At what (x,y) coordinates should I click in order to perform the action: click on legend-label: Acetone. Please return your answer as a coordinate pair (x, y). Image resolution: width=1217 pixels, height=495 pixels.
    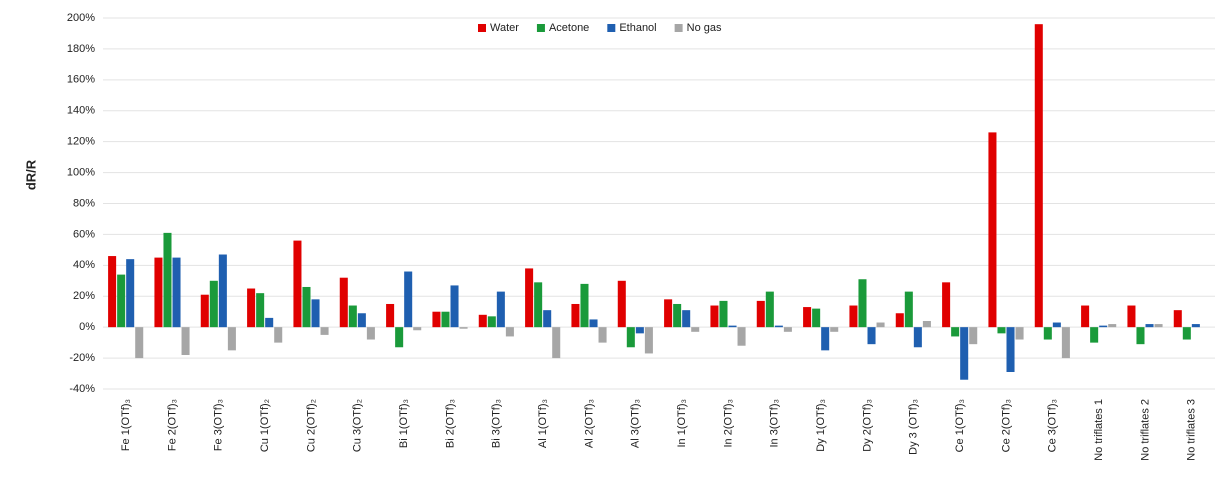
    Looking at the image, I should click on (569, 28).